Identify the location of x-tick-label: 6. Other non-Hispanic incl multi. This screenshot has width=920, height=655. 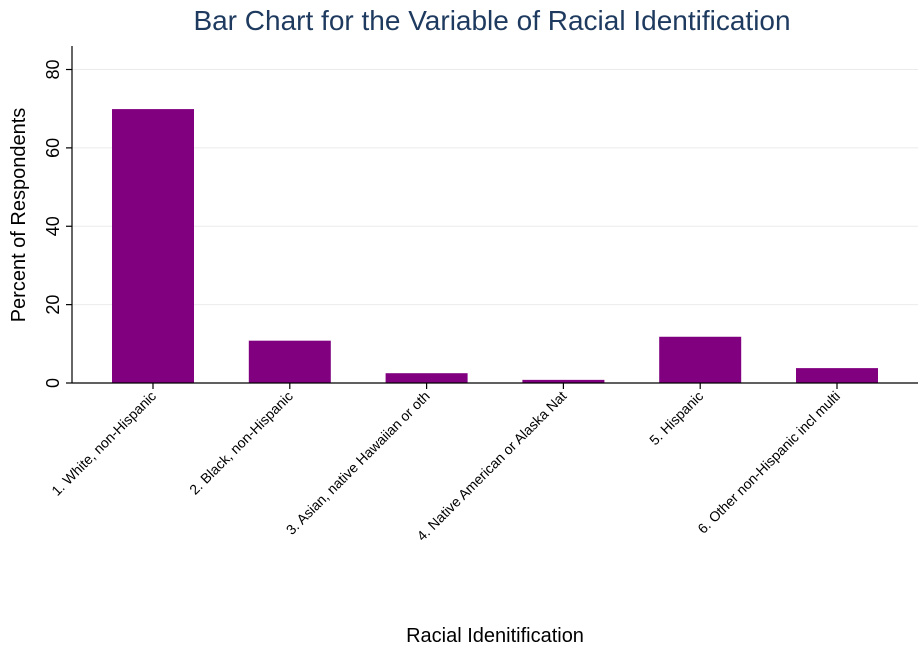
(768, 462).